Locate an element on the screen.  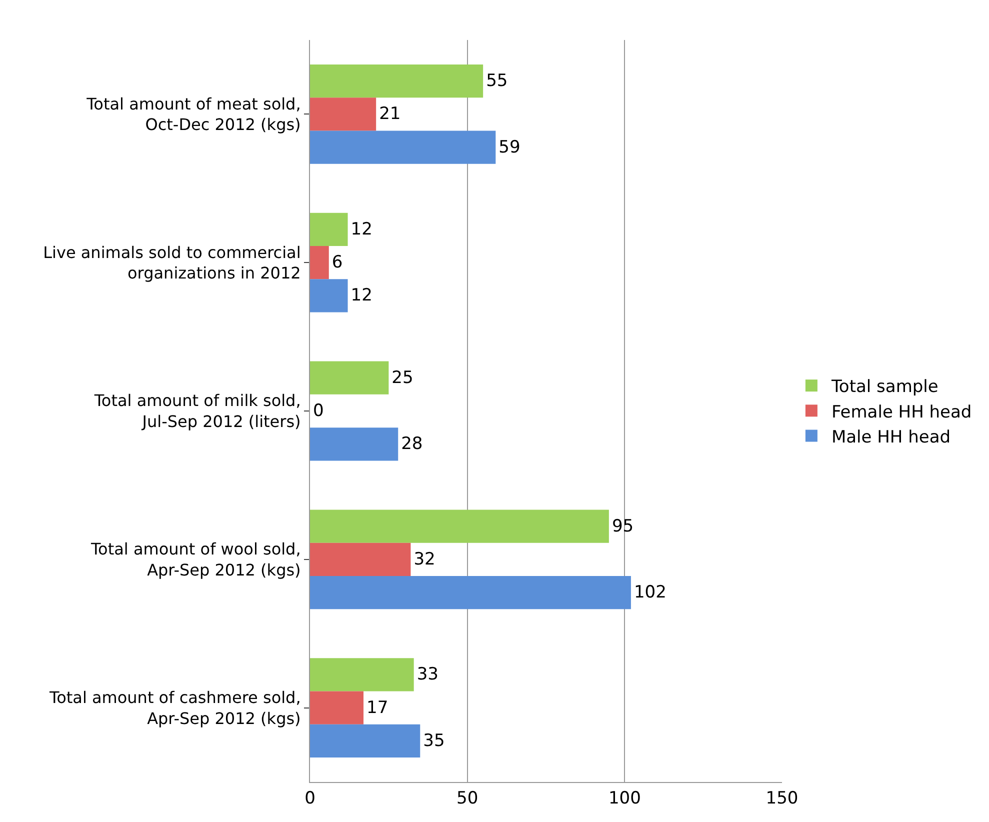
data-label: 59 is located at coordinates (509, 147).